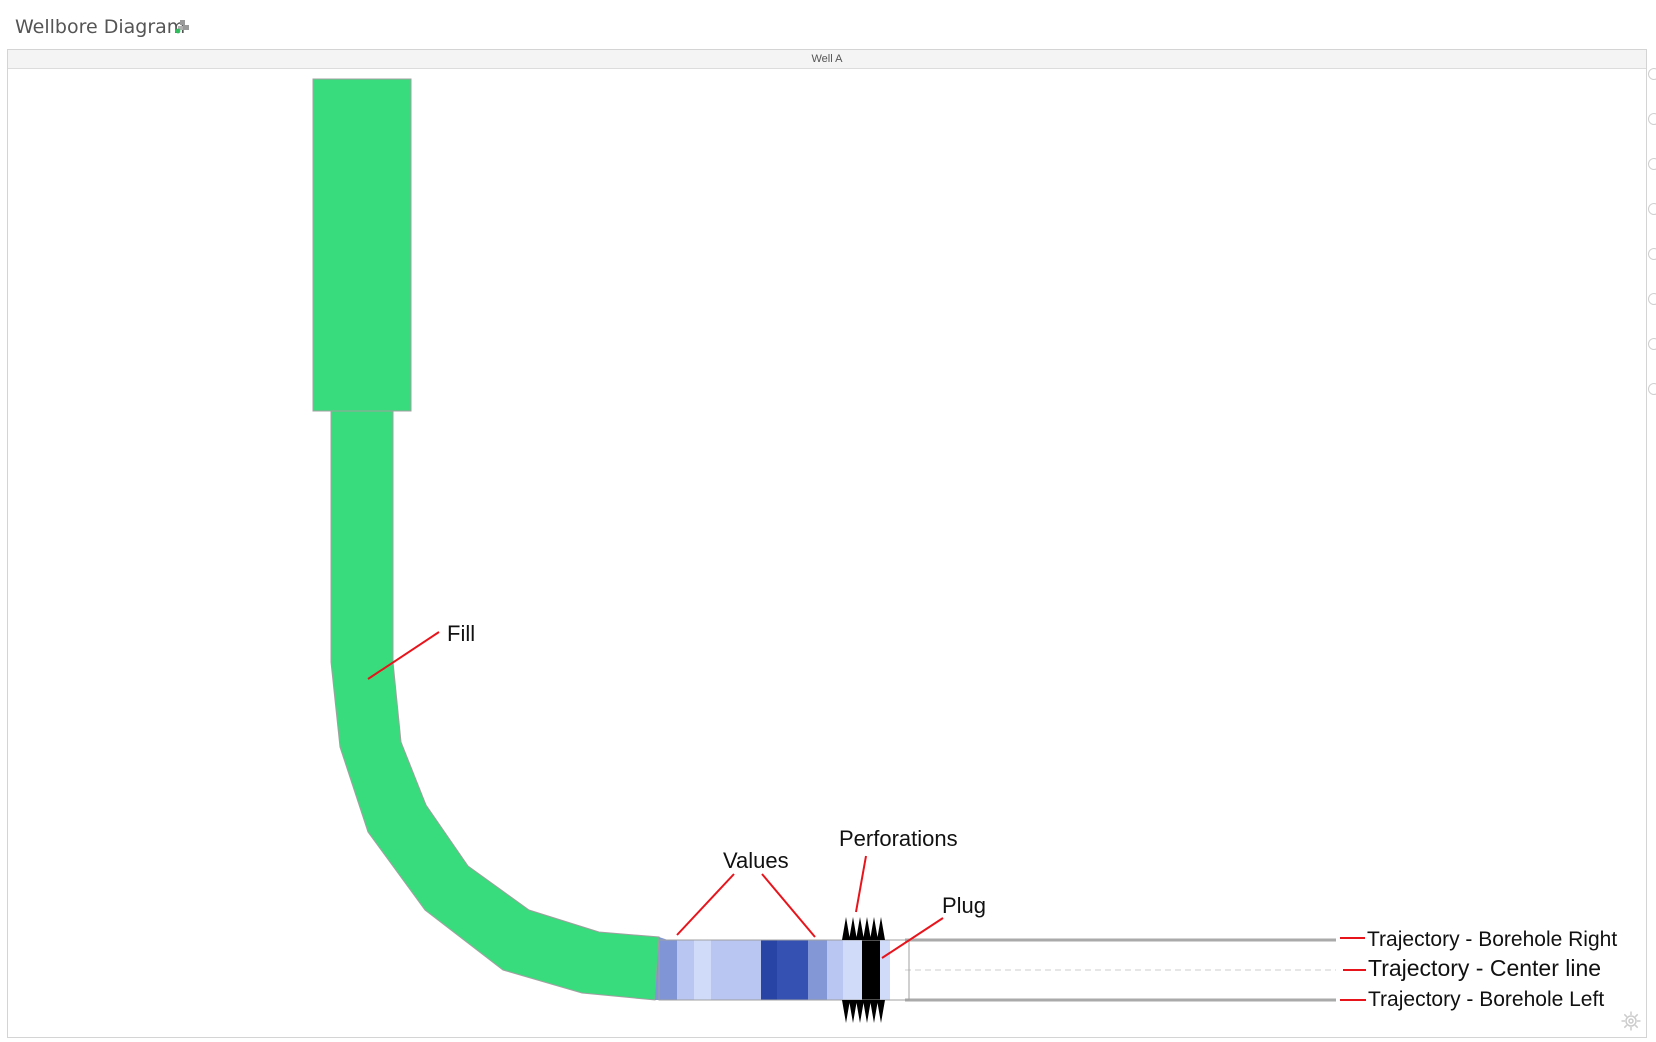 The image size is (1656, 1042). What do you see at coordinates (1631, 1021) in the screenshot?
I see `gear-icon` at bounding box center [1631, 1021].